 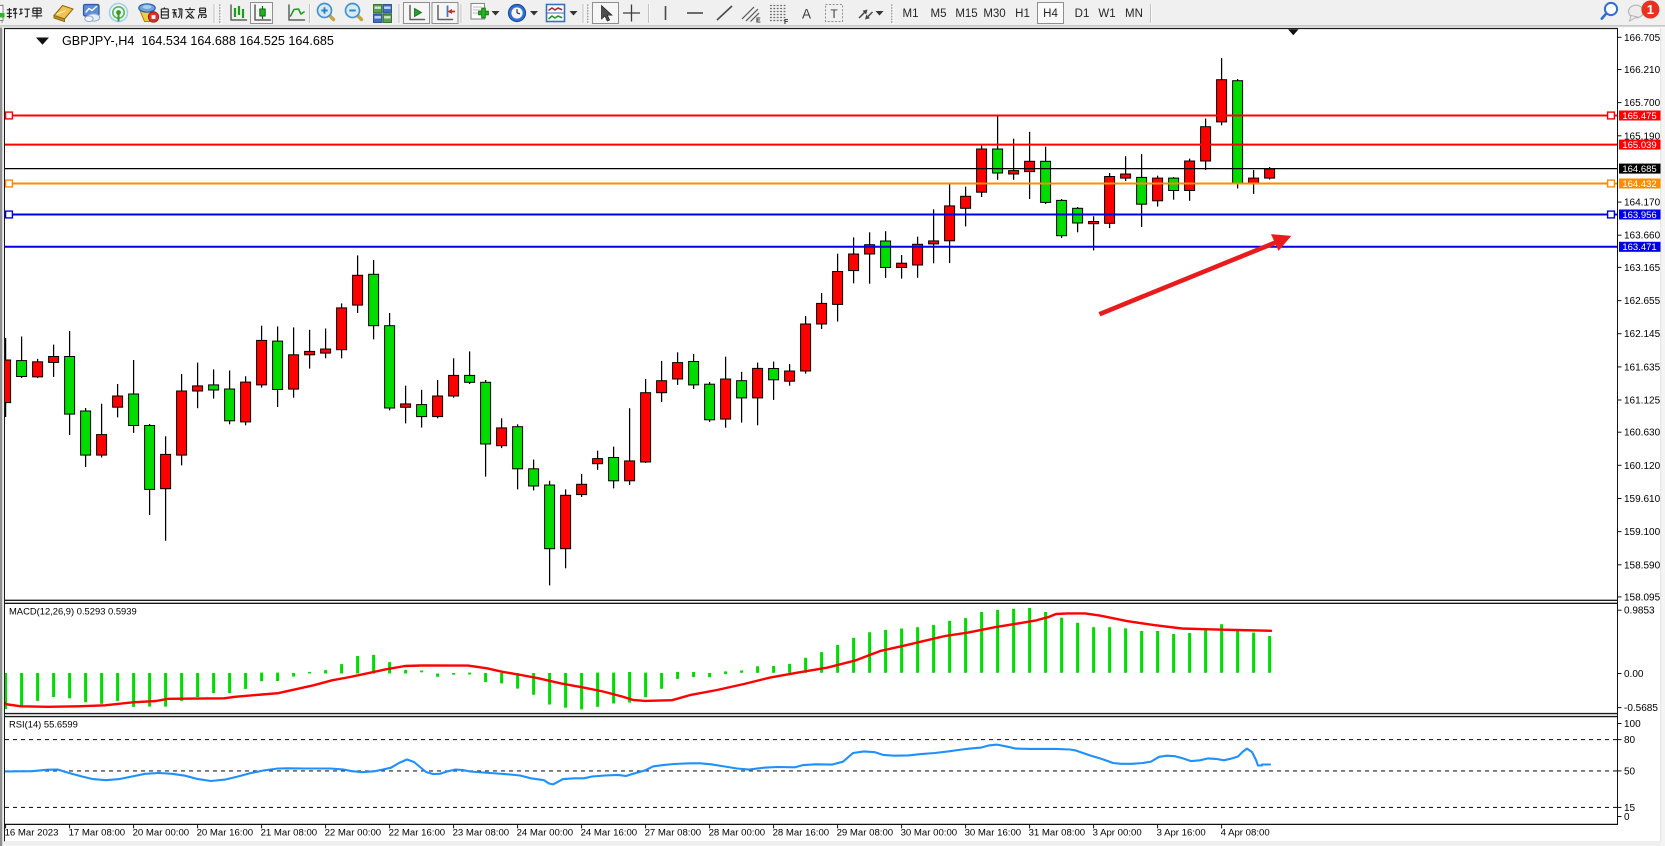 What do you see at coordinates (1106, 14) in the screenshot?
I see `svg-text: W1` at bounding box center [1106, 14].